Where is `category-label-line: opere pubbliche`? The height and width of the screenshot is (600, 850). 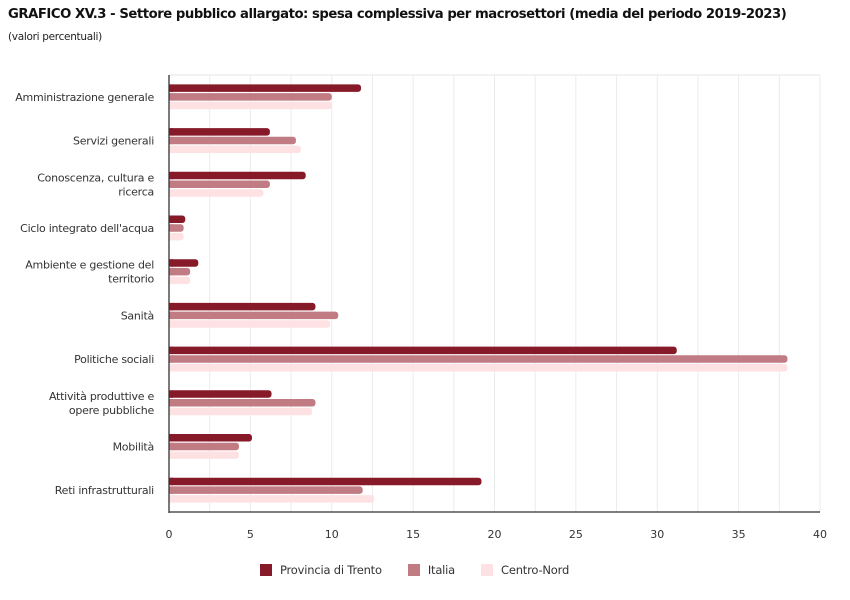 category-label-line: opere pubbliche is located at coordinates (112, 410).